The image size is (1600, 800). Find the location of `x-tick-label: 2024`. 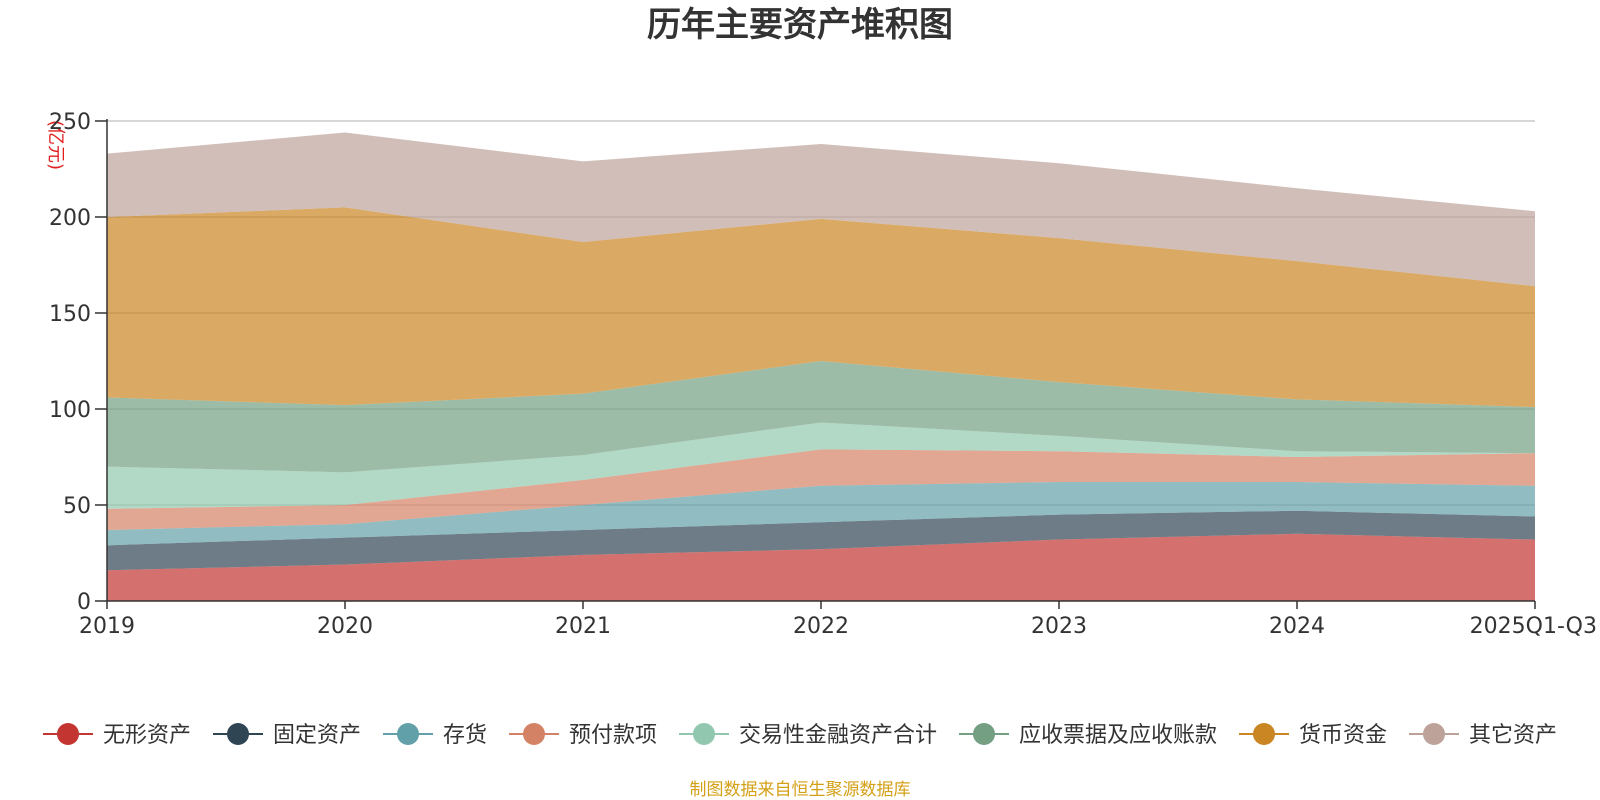

x-tick-label: 2024 is located at coordinates (1297, 626).